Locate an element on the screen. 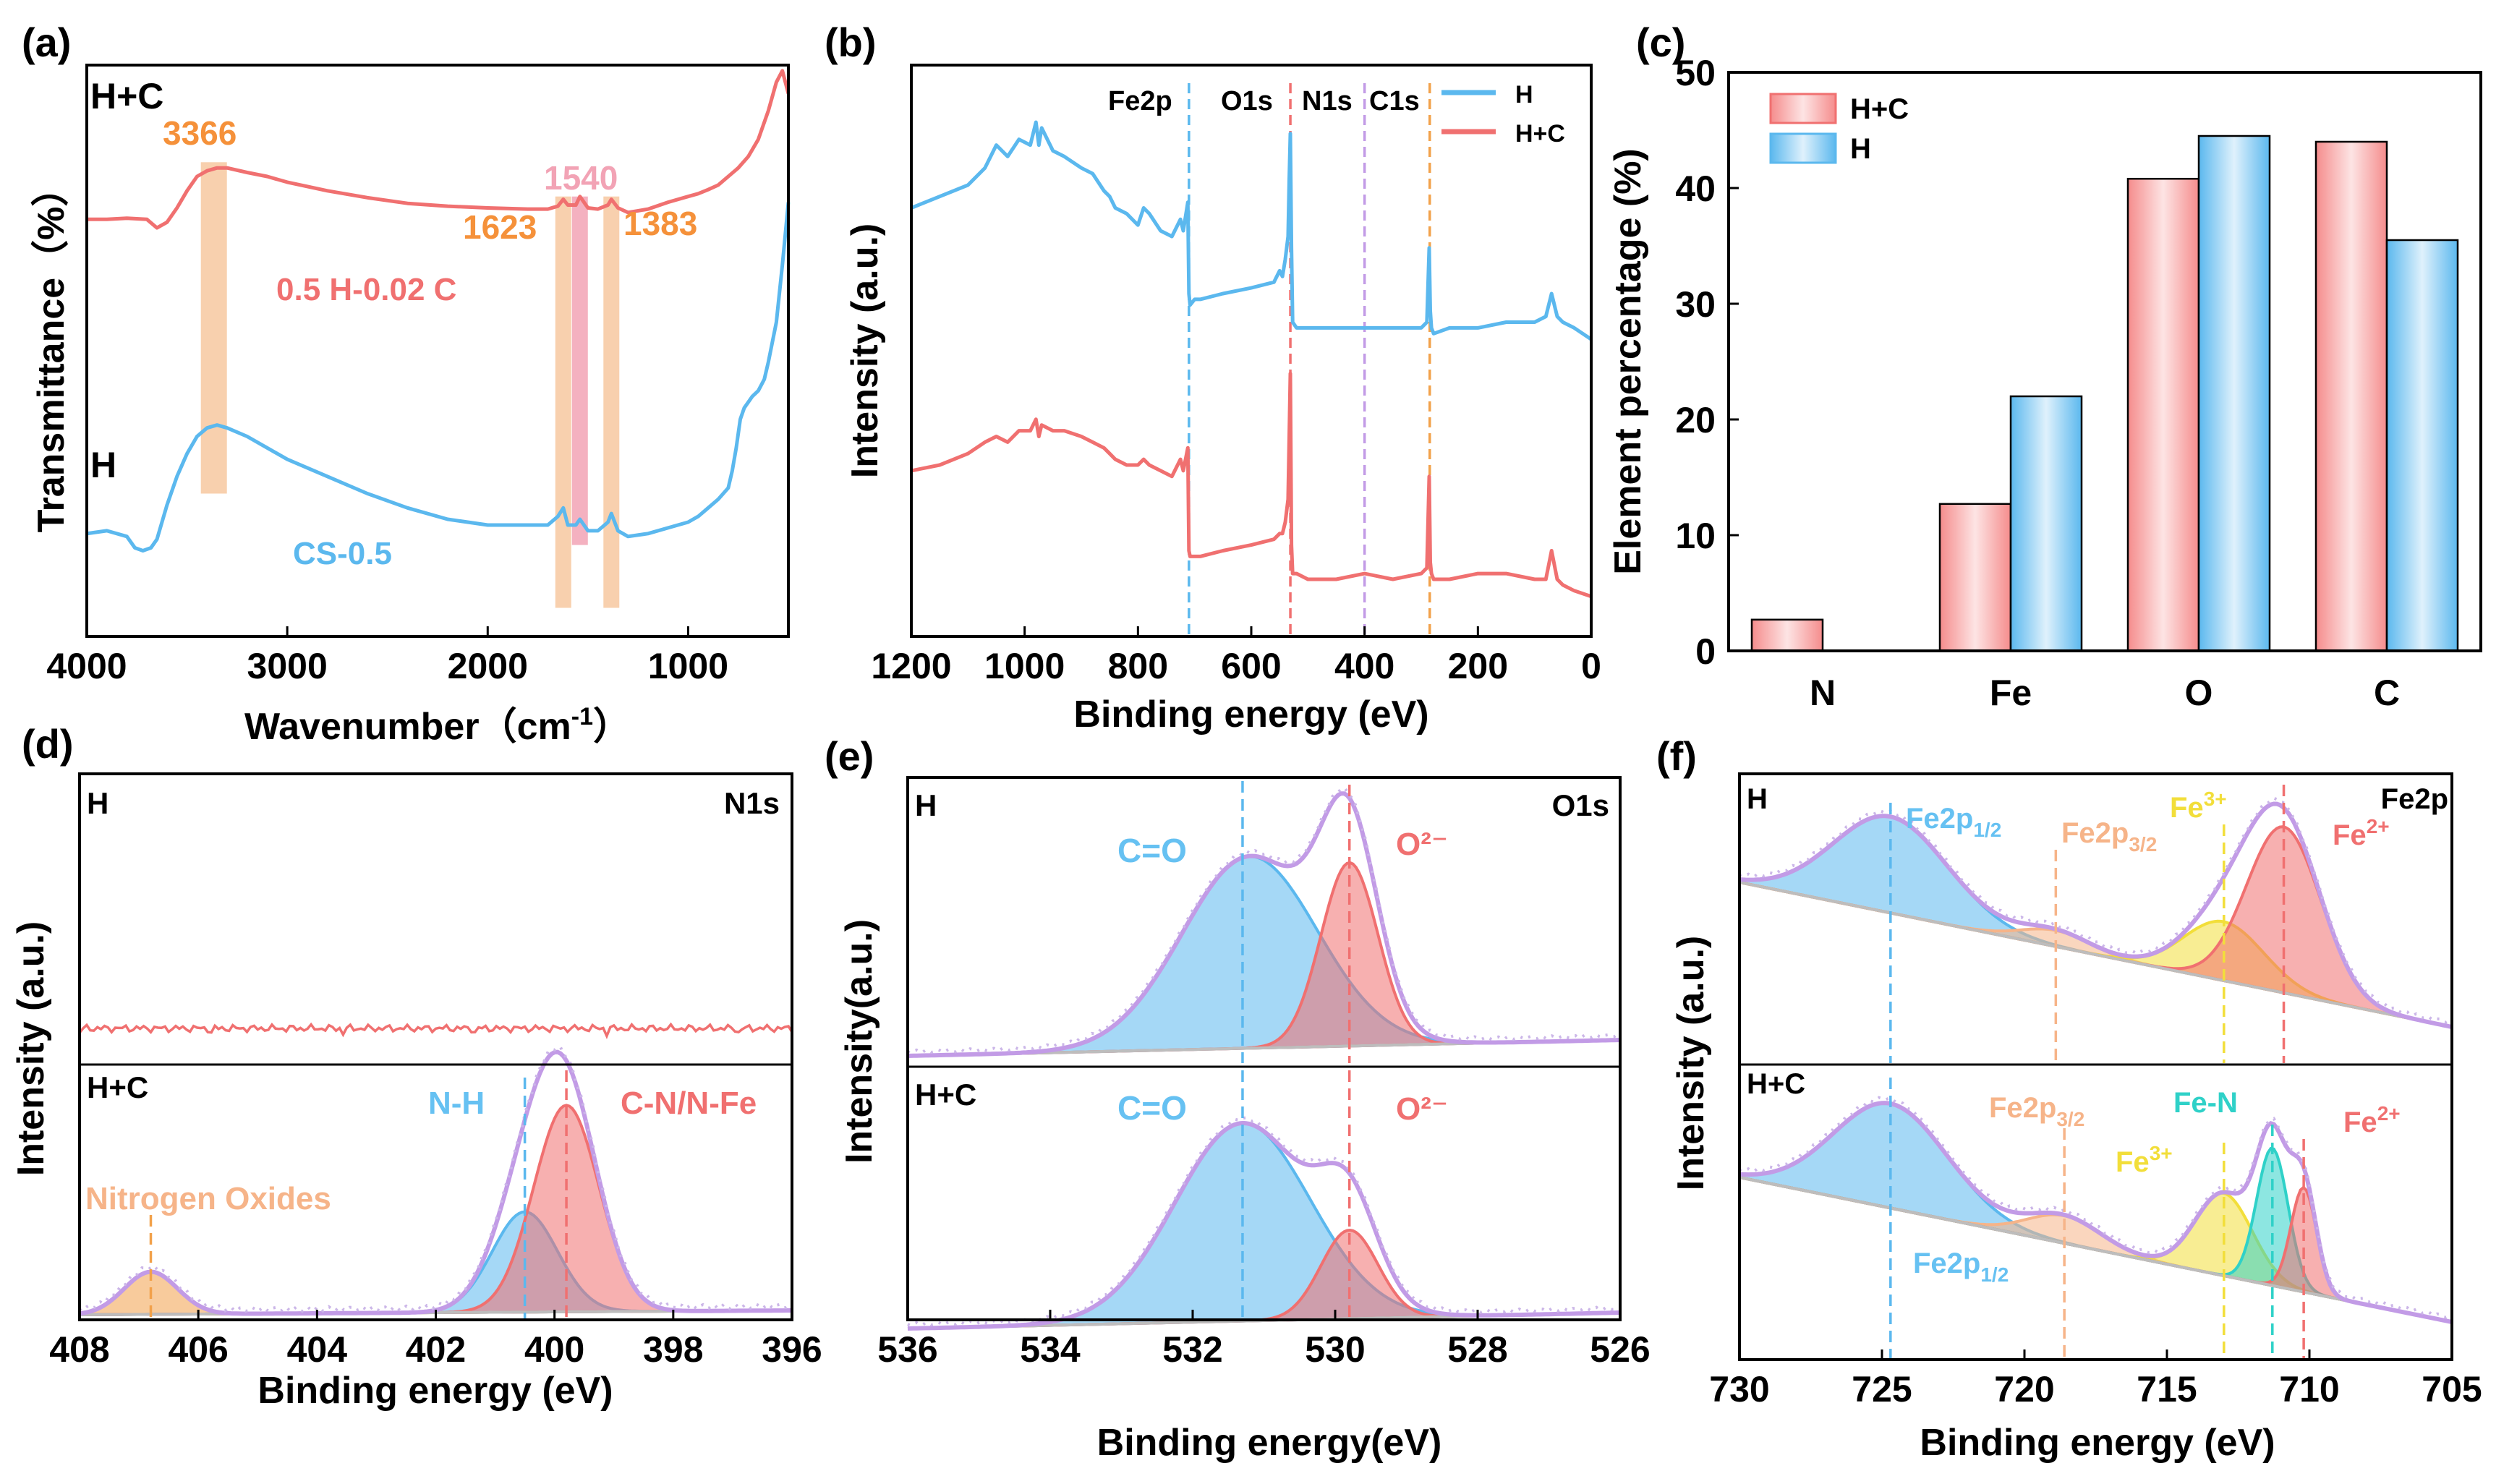 Image resolution: width=2517 pixels, height=1484 pixels. panel-a-tick-label: 1000 is located at coordinates (688, 666).